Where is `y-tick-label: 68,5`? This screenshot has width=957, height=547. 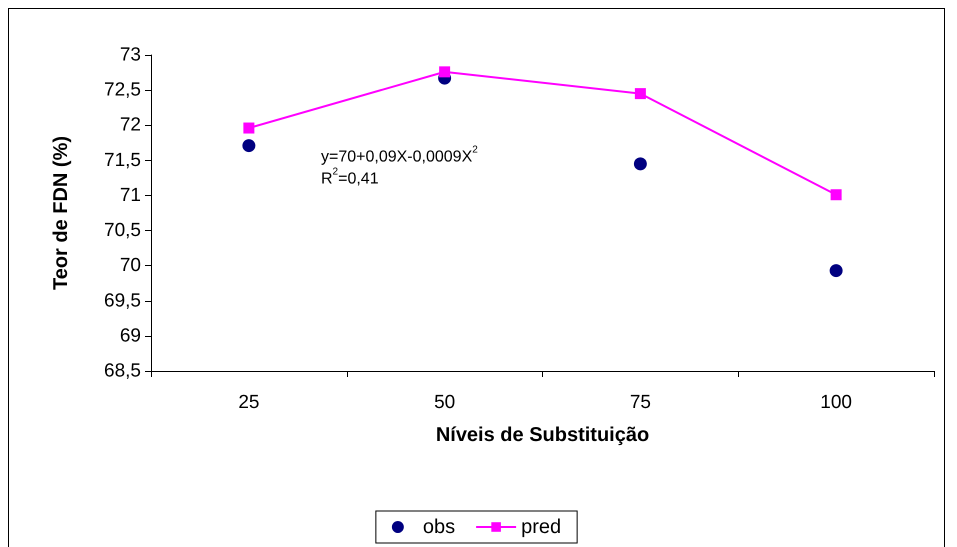
y-tick-label: 68,5 is located at coordinates (122, 371).